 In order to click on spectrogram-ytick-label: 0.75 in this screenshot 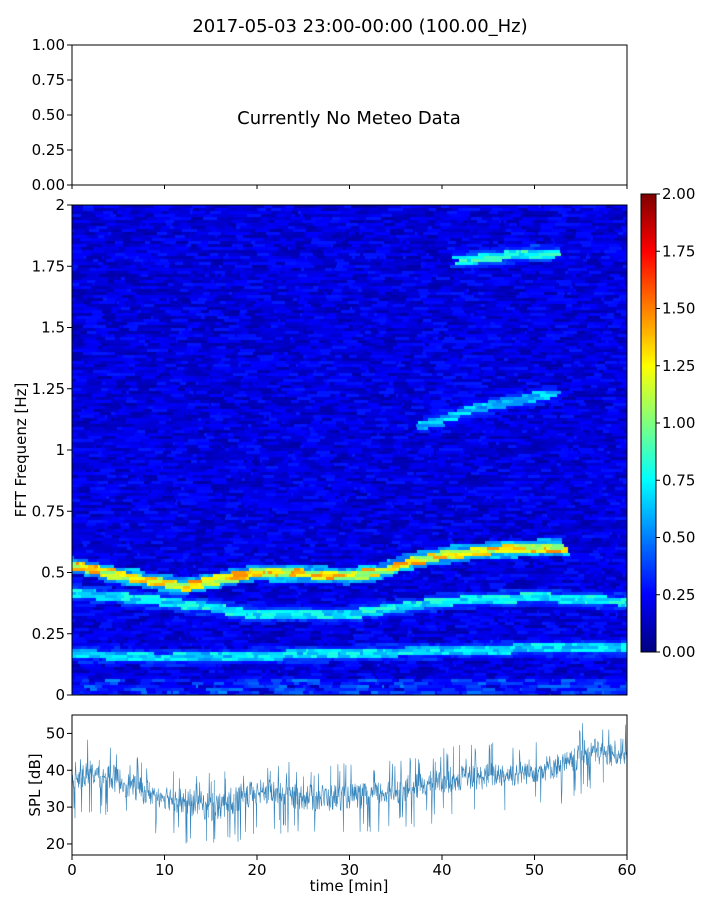, I will do `click(48, 511)`.